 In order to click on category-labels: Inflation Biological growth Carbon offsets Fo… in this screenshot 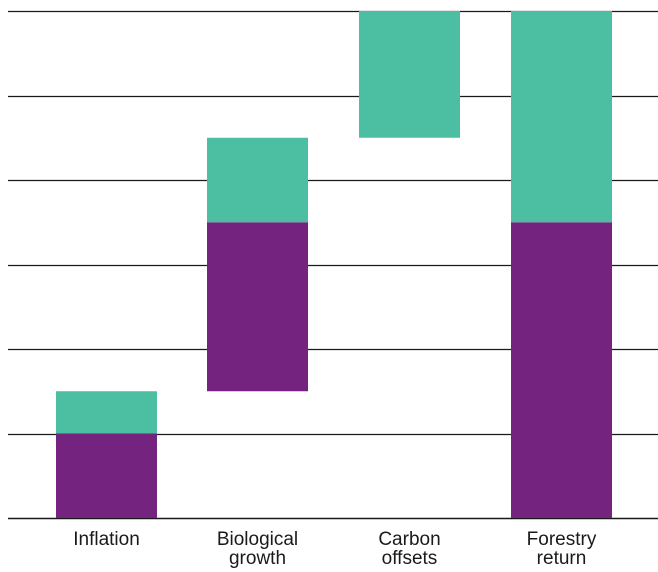, I will do `click(335, 549)`.